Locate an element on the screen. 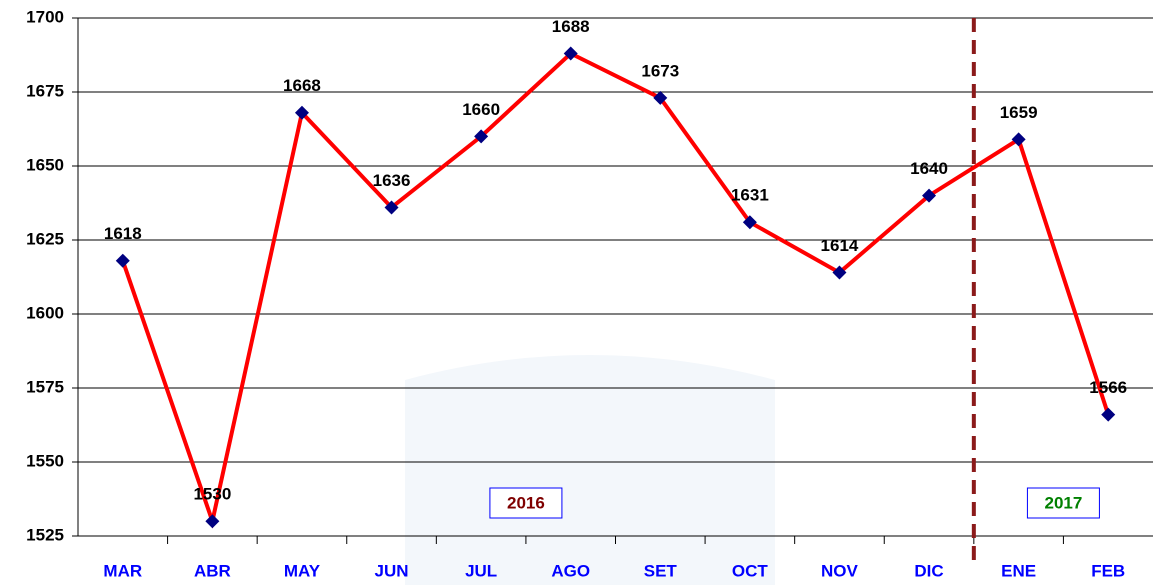 The width and height of the screenshot is (1153, 585). watermark is located at coordinates (590, 470).